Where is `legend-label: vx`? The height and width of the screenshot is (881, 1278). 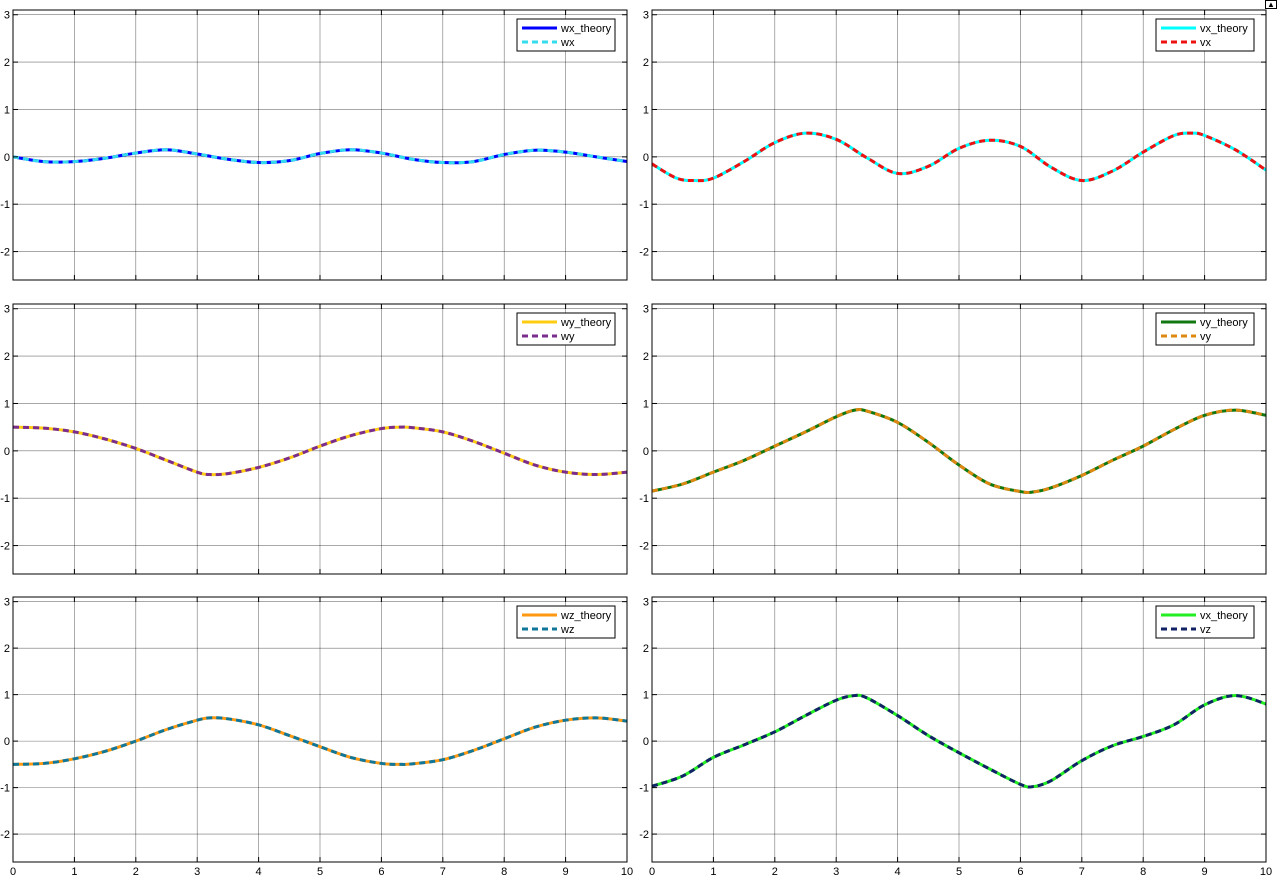
legend-label: vx is located at coordinates (1206, 43).